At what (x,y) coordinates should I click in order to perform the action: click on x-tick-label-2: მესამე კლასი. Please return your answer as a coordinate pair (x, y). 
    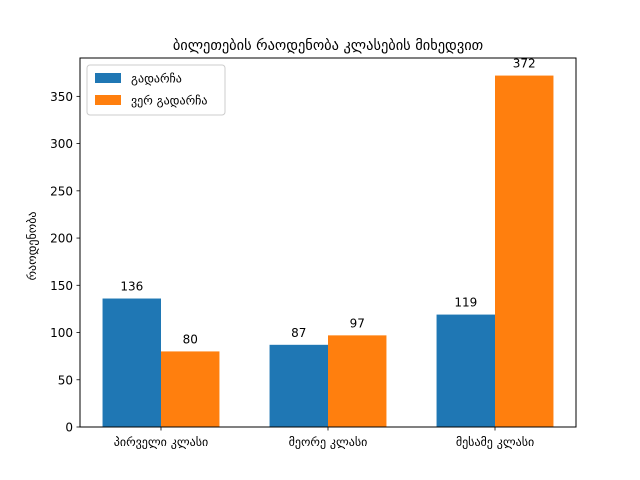
    Looking at the image, I should click on (495, 442).